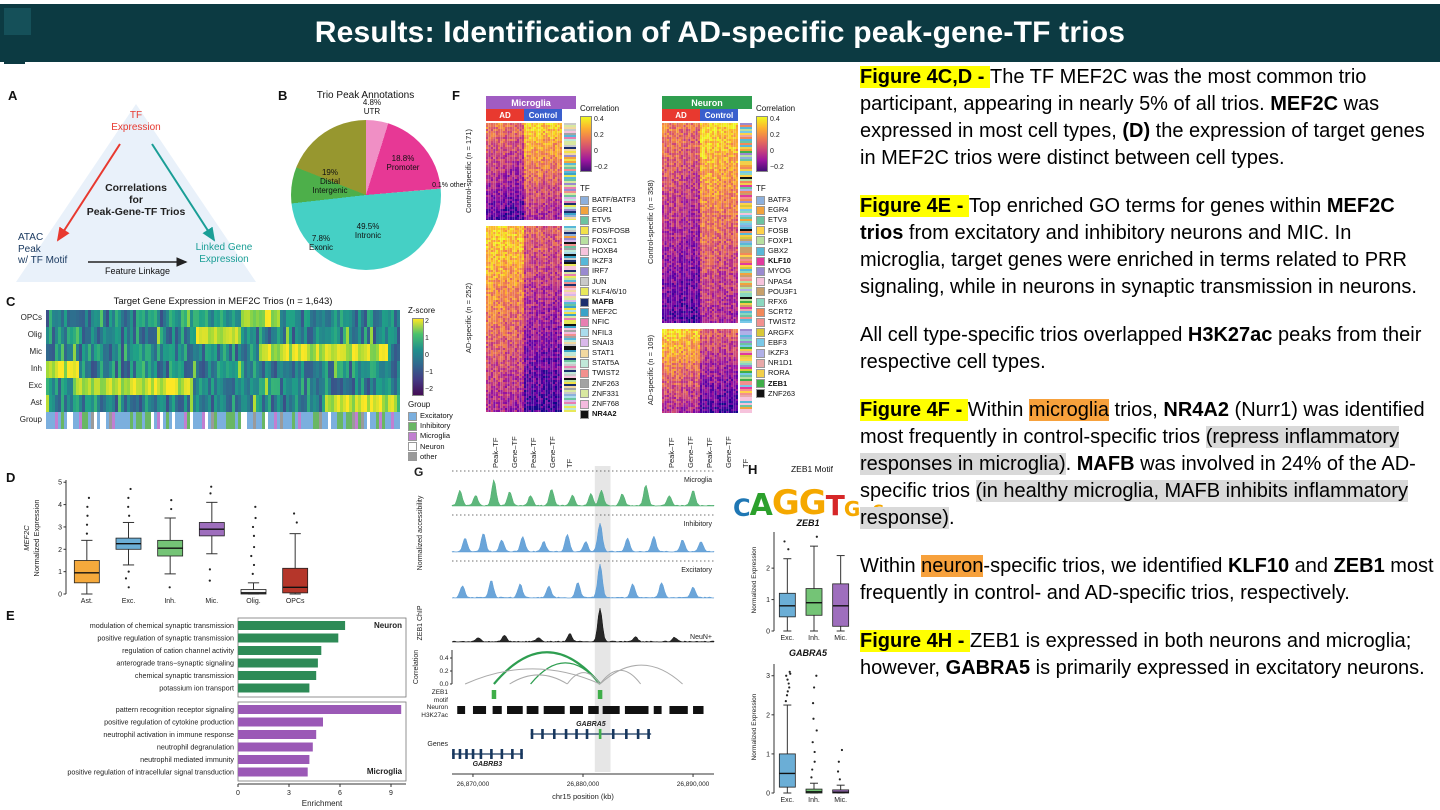 This screenshot has width=1440, height=810. What do you see at coordinates (800, 587) in the screenshot?
I see `zeb1-expression-boxplot: Normalized Expression 0 1 2 Exc. Inh. Mic.` at bounding box center [800, 587].